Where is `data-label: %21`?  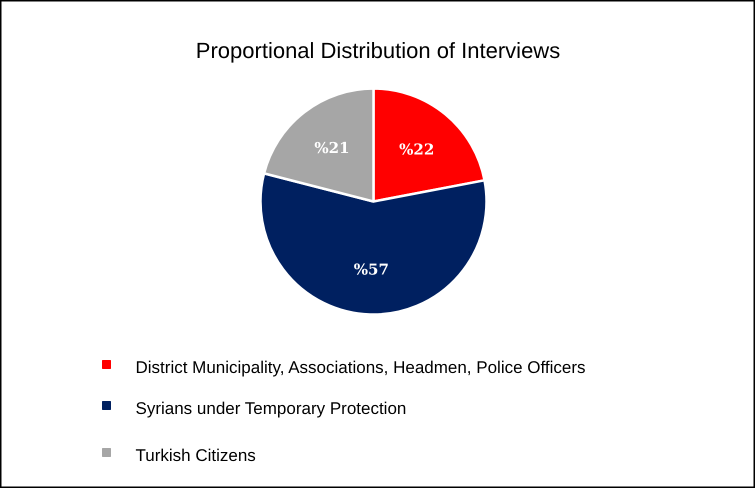 data-label: %21 is located at coordinates (332, 147).